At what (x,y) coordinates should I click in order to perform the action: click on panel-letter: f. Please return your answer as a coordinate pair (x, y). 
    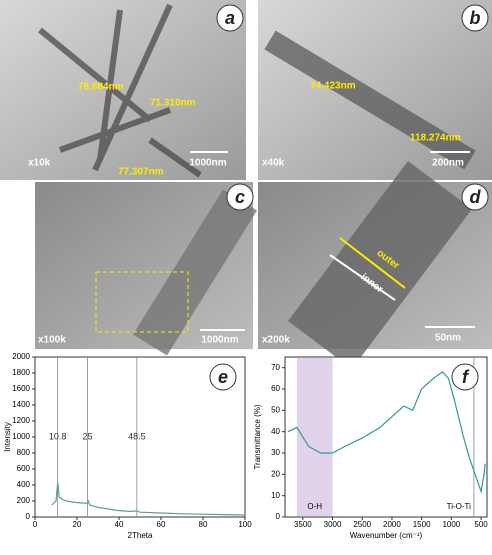
    Looking at the image, I should click on (466, 377).